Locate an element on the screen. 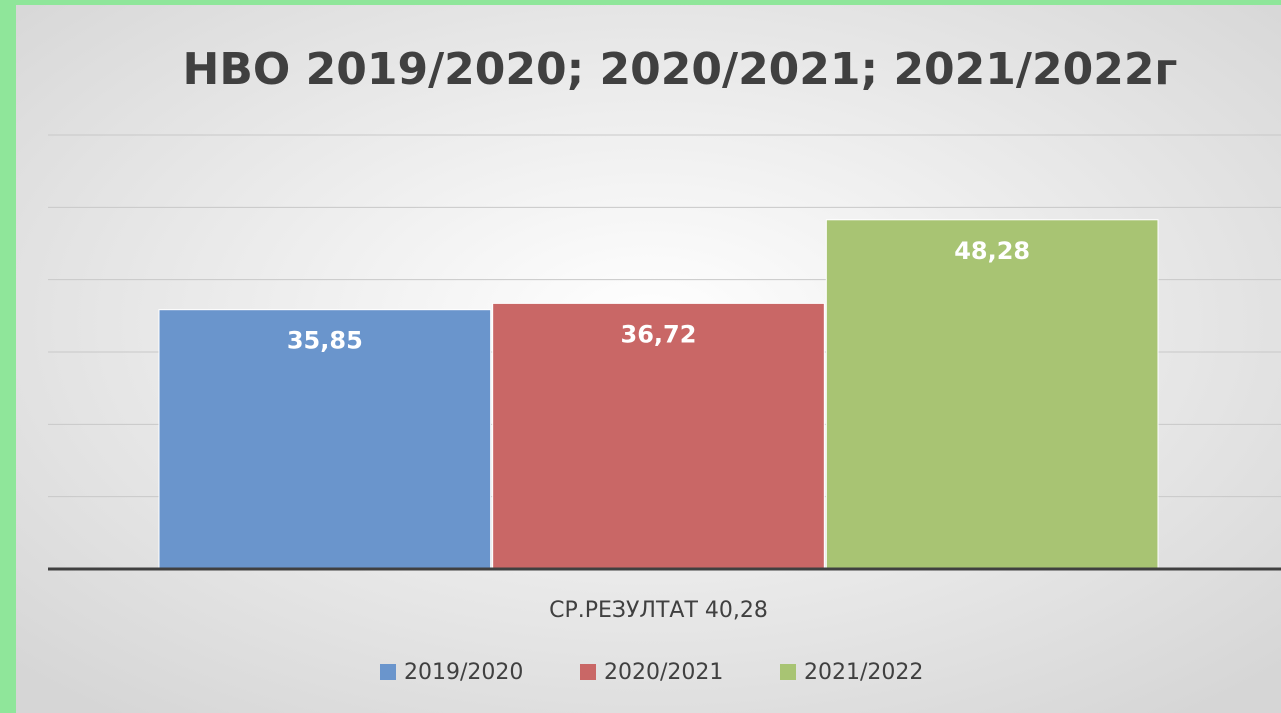 This screenshot has height=713, width=1281. chart-title: НВО 2019/2020; 2020/2021; 2021/2022г is located at coordinates (680, 69).